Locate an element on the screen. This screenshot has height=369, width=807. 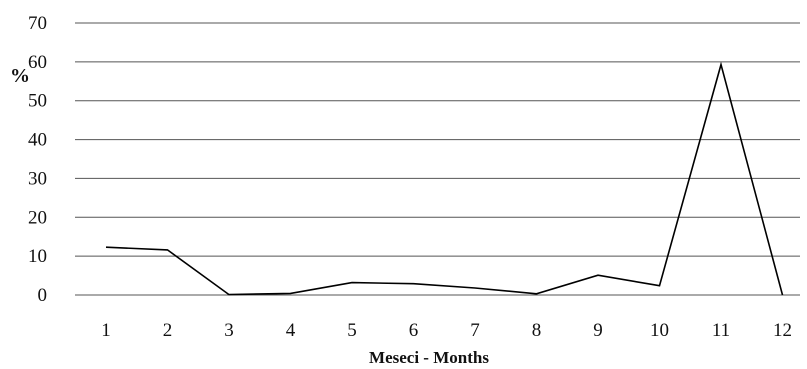
y-tick-label: 40 is located at coordinates (37, 140).